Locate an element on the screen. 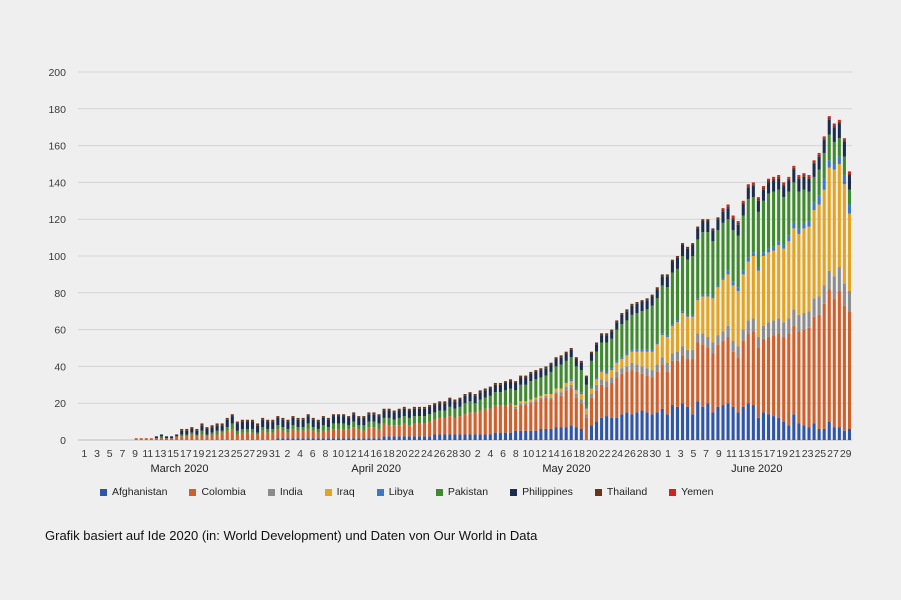  legend-item: Philippines is located at coordinates (541, 492).